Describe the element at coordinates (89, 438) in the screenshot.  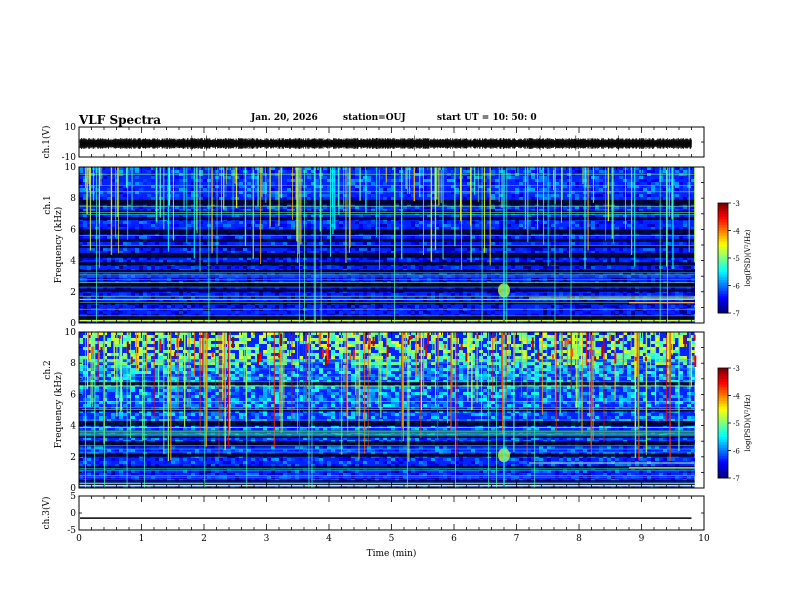
I see `ch2-cell` at that location.